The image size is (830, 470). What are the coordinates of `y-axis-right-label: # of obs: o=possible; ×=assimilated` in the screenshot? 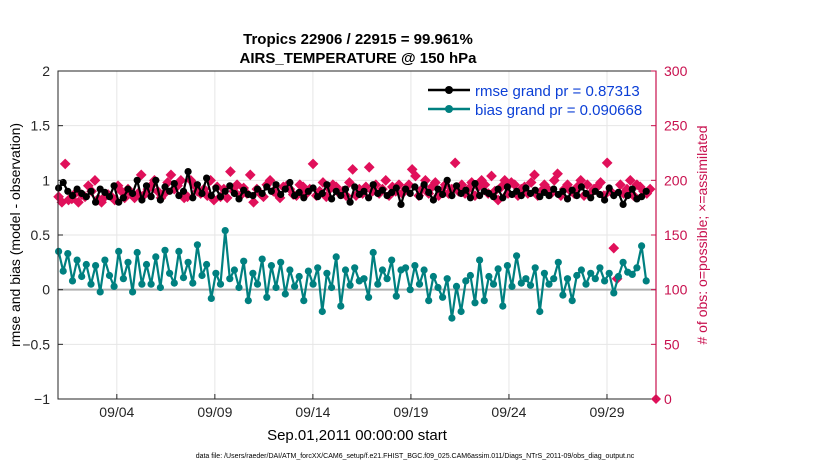 It's located at (702, 234).